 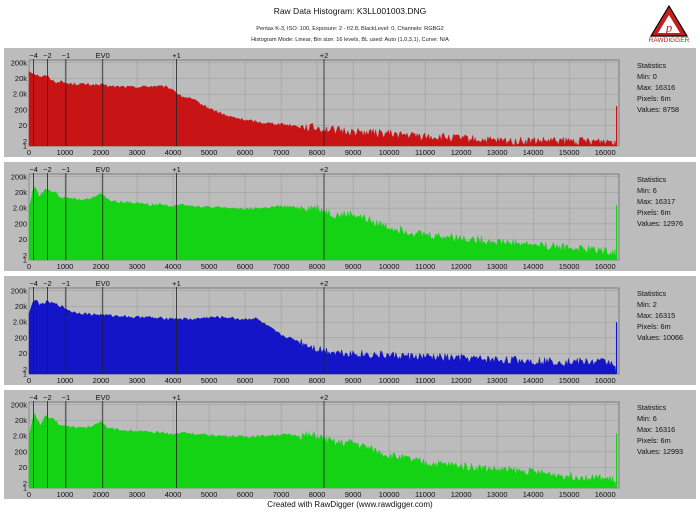 I want to click on stats-values: Values: 12993, so click(x=660, y=451).